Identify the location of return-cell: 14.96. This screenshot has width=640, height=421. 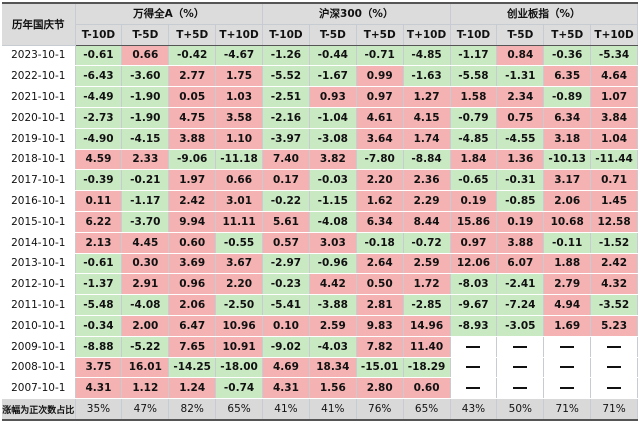
(427, 326).